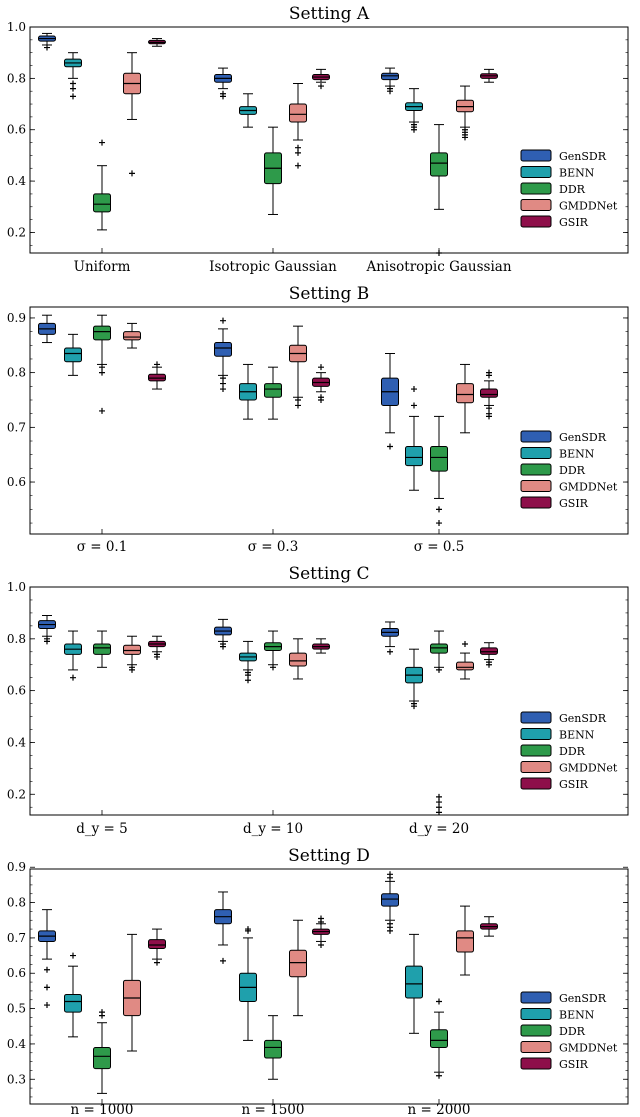 The width and height of the screenshot is (640, 1117). What do you see at coordinates (328, 574) in the screenshot?
I see `panel-title: Setting C` at bounding box center [328, 574].